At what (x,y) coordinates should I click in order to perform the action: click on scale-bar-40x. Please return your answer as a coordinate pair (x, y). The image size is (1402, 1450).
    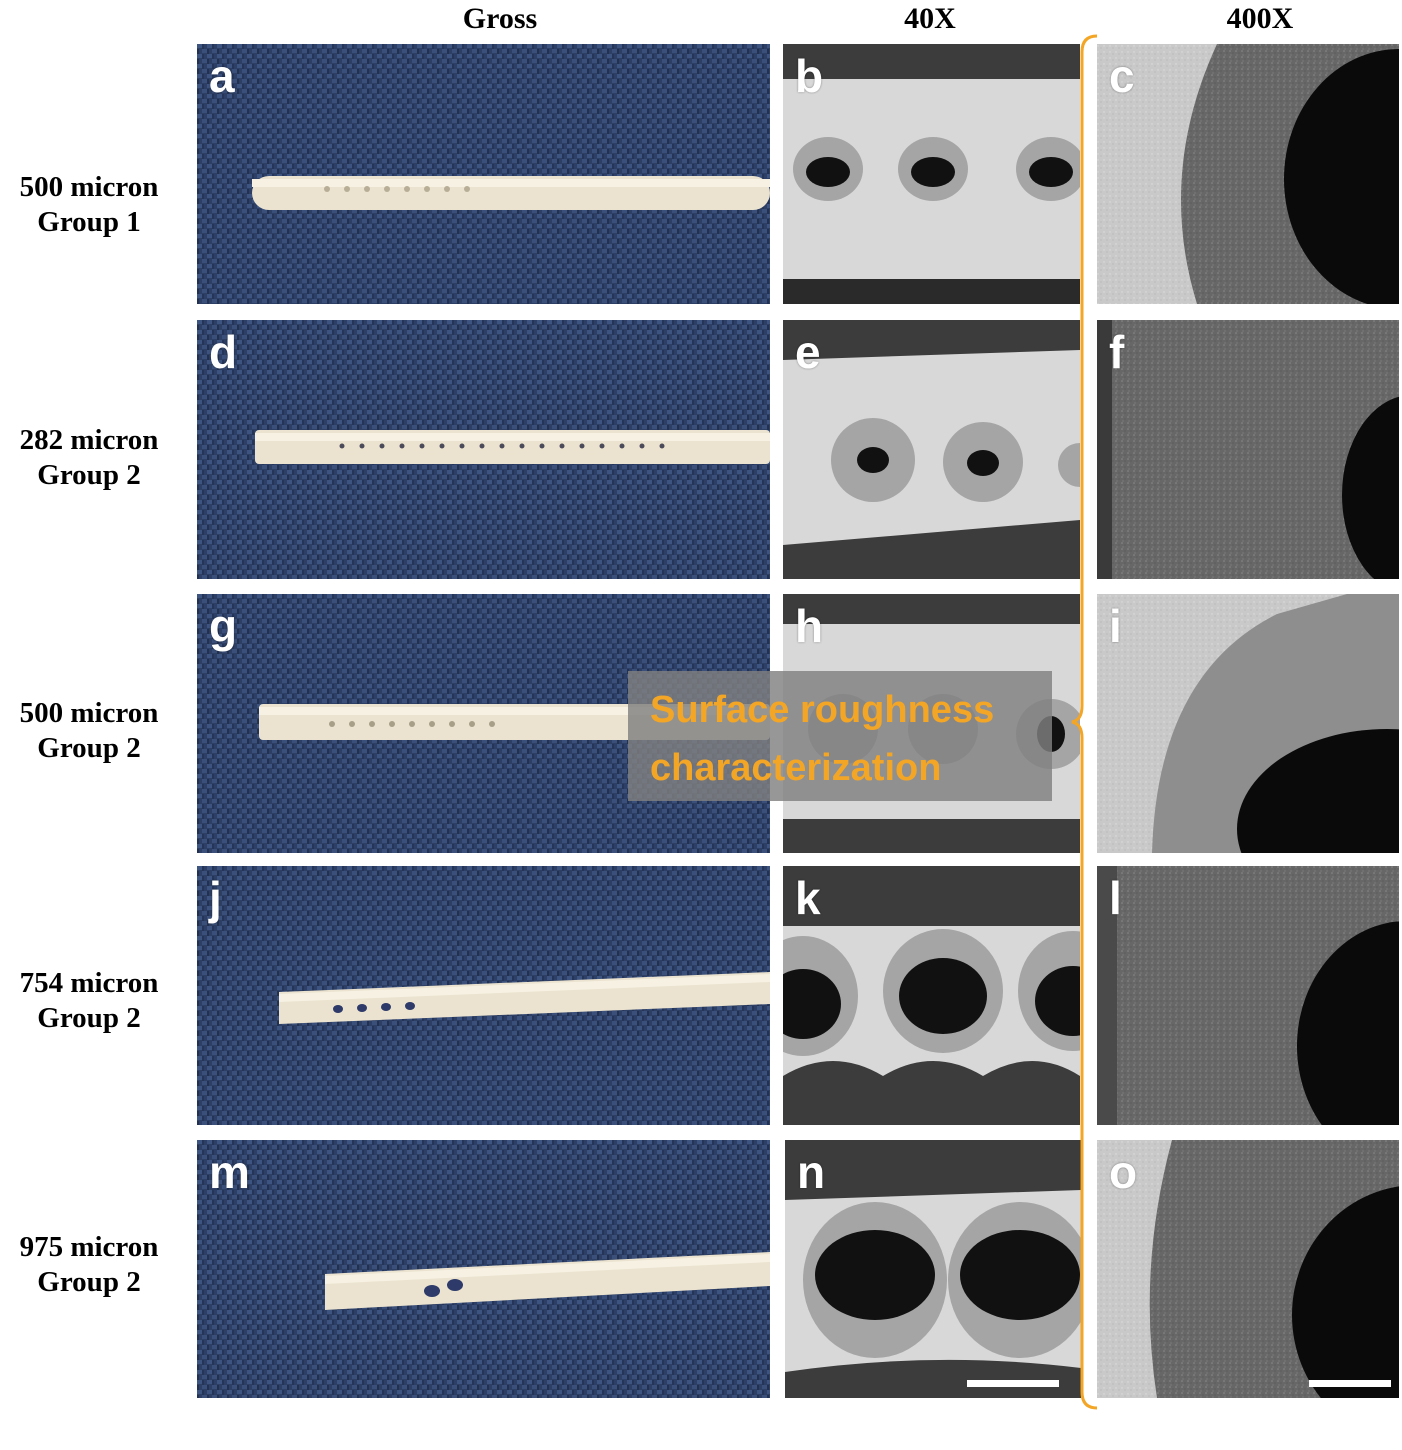
    Looking at the image, I should click on (1013, 1383).